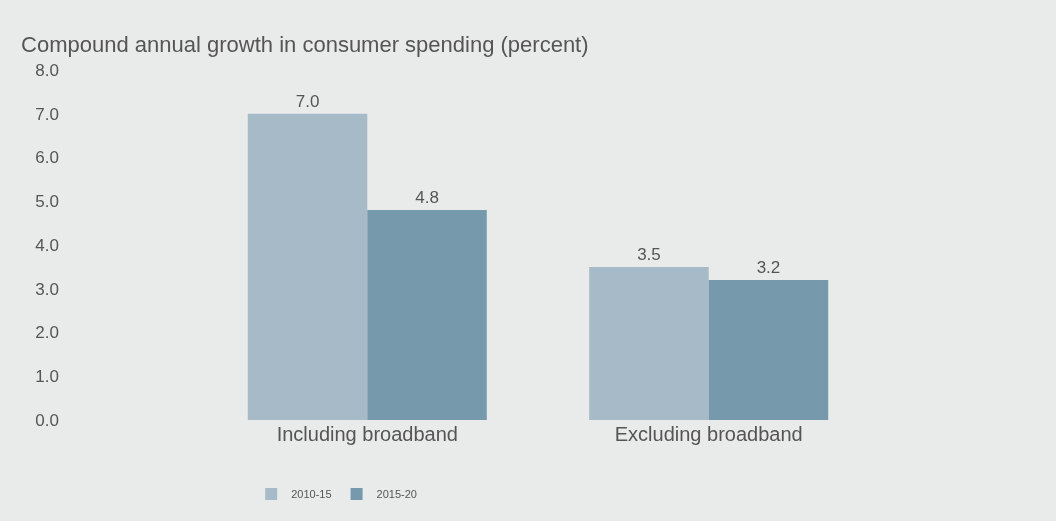  I want to click on legend-label: 2010-15, so click(311, 494).